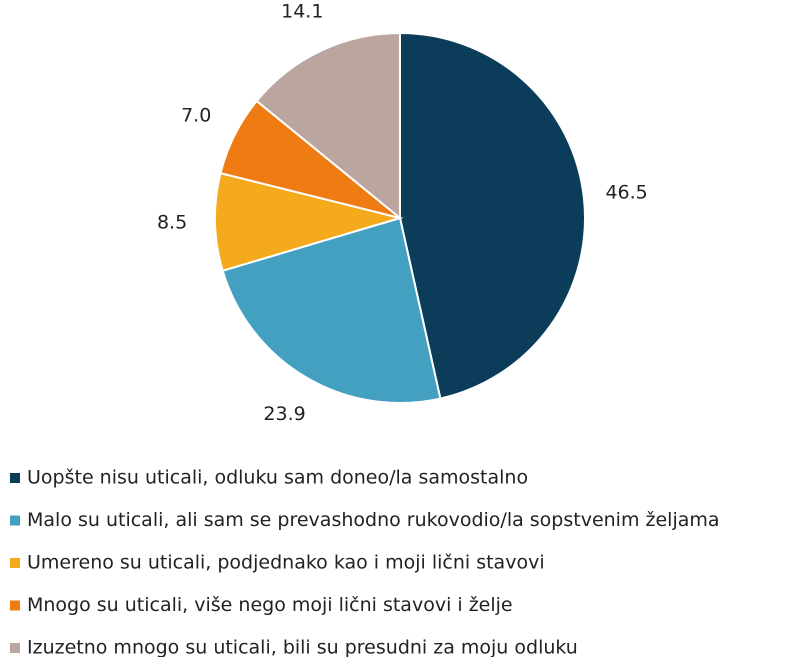 This screenshot has width=805, height=657. What do you see at coordinates (302, 12) in the screenshot?
I see `data-label: 14.1` at bounding box center [302, 12].